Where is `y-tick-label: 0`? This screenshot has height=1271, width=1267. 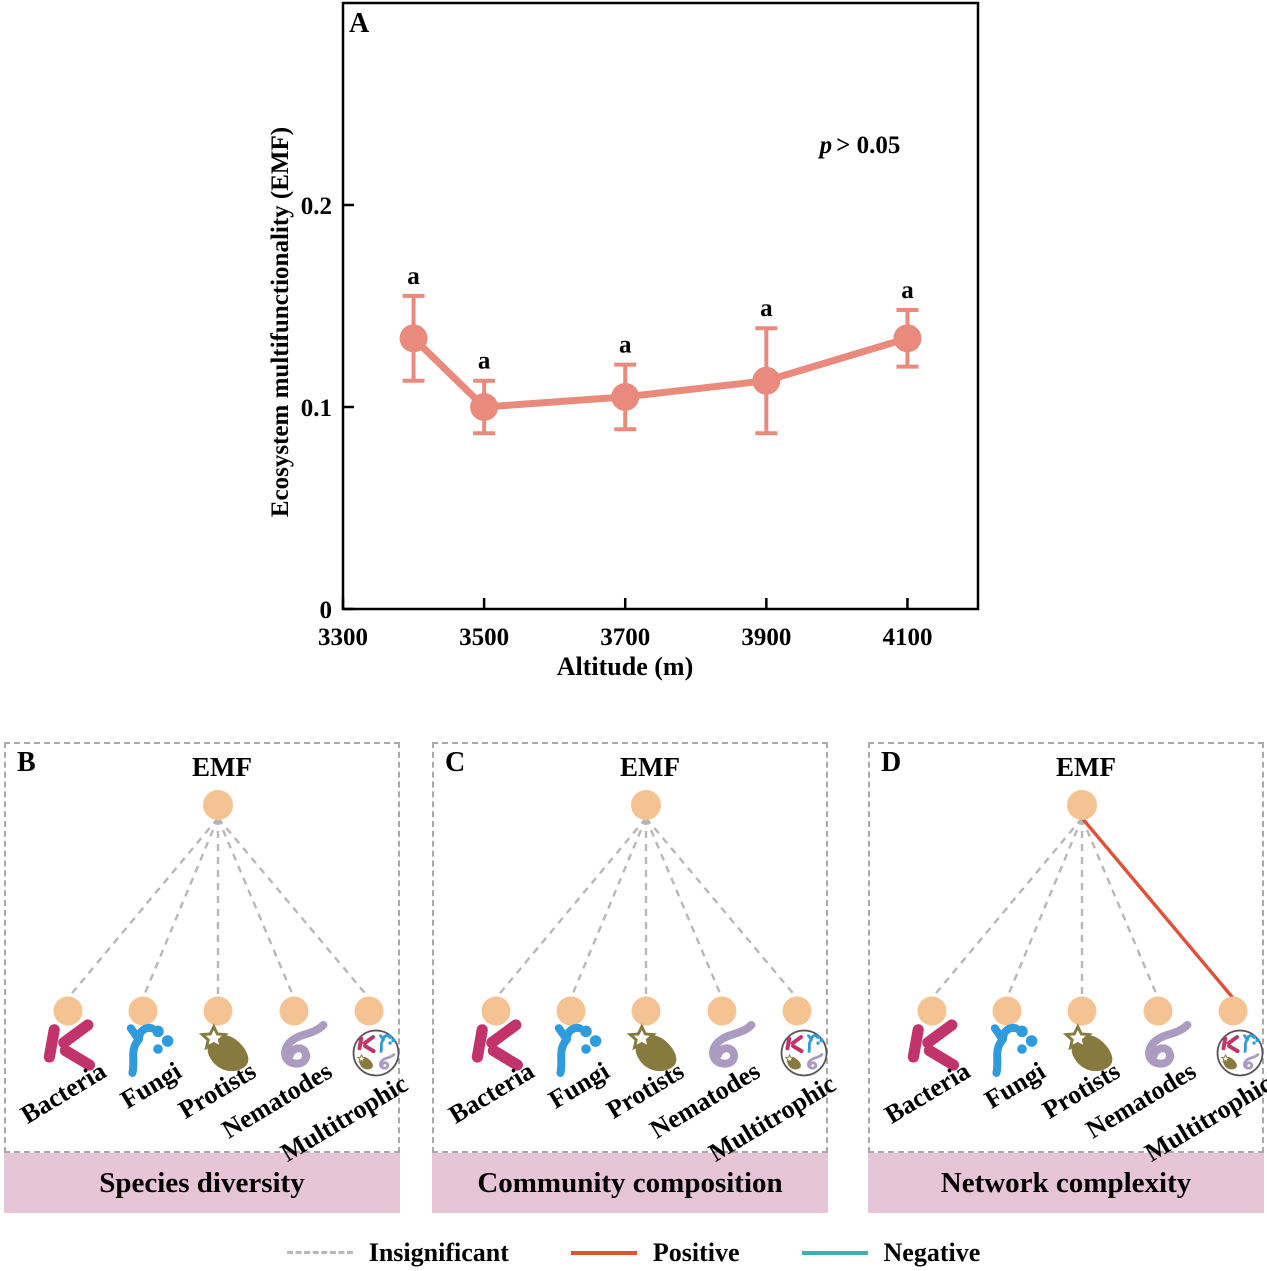 y-tick-label: 0 is located at coordinates (326, 610).